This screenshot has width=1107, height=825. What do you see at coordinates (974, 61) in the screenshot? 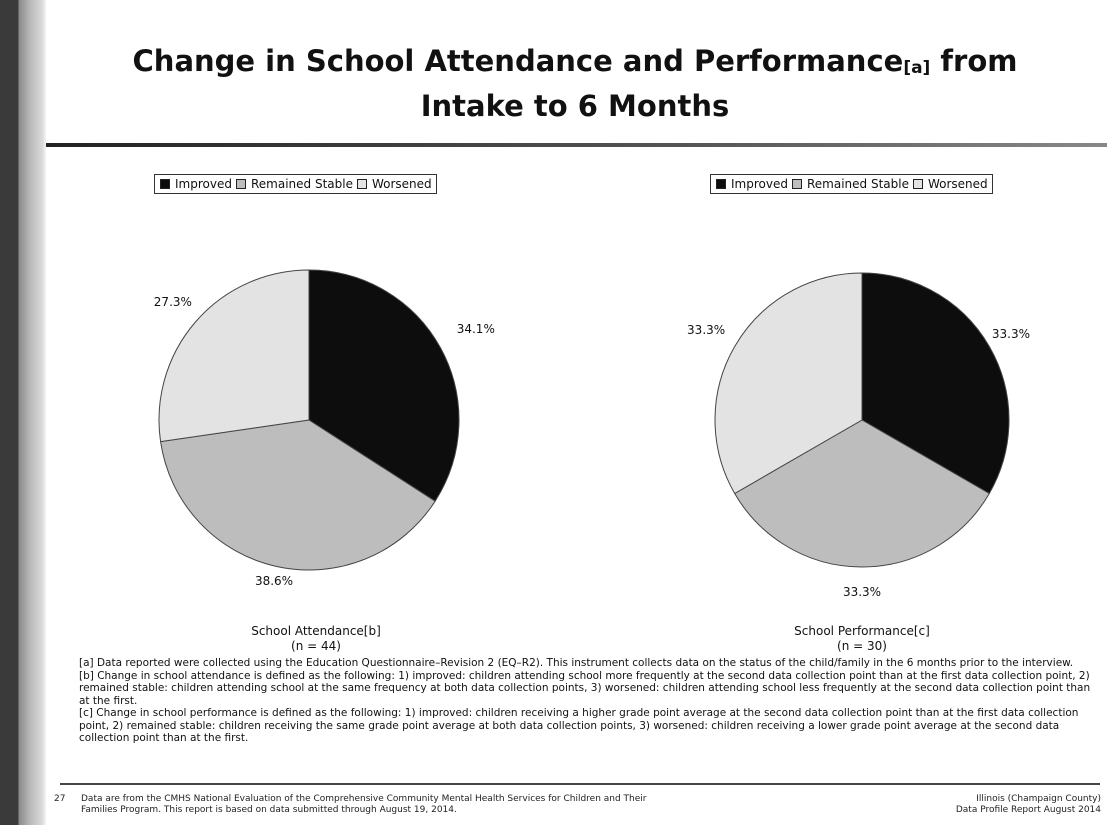
I see `title-line1-end: from` at bounding box center [974, 61].